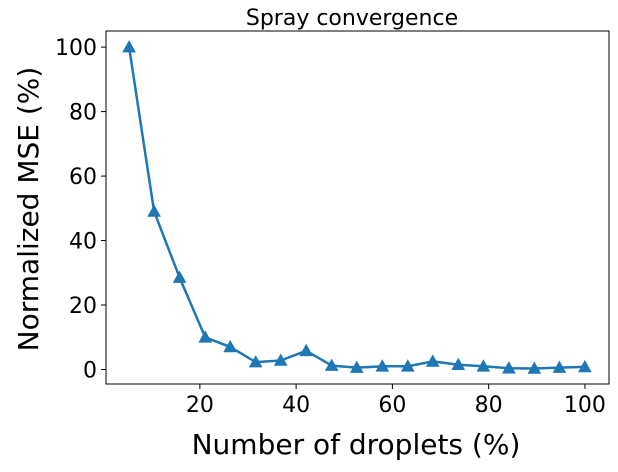 This screenshot has width=618, height=472. I want to click on x-axis-label: Number of droplets (%), so click(356, 444).